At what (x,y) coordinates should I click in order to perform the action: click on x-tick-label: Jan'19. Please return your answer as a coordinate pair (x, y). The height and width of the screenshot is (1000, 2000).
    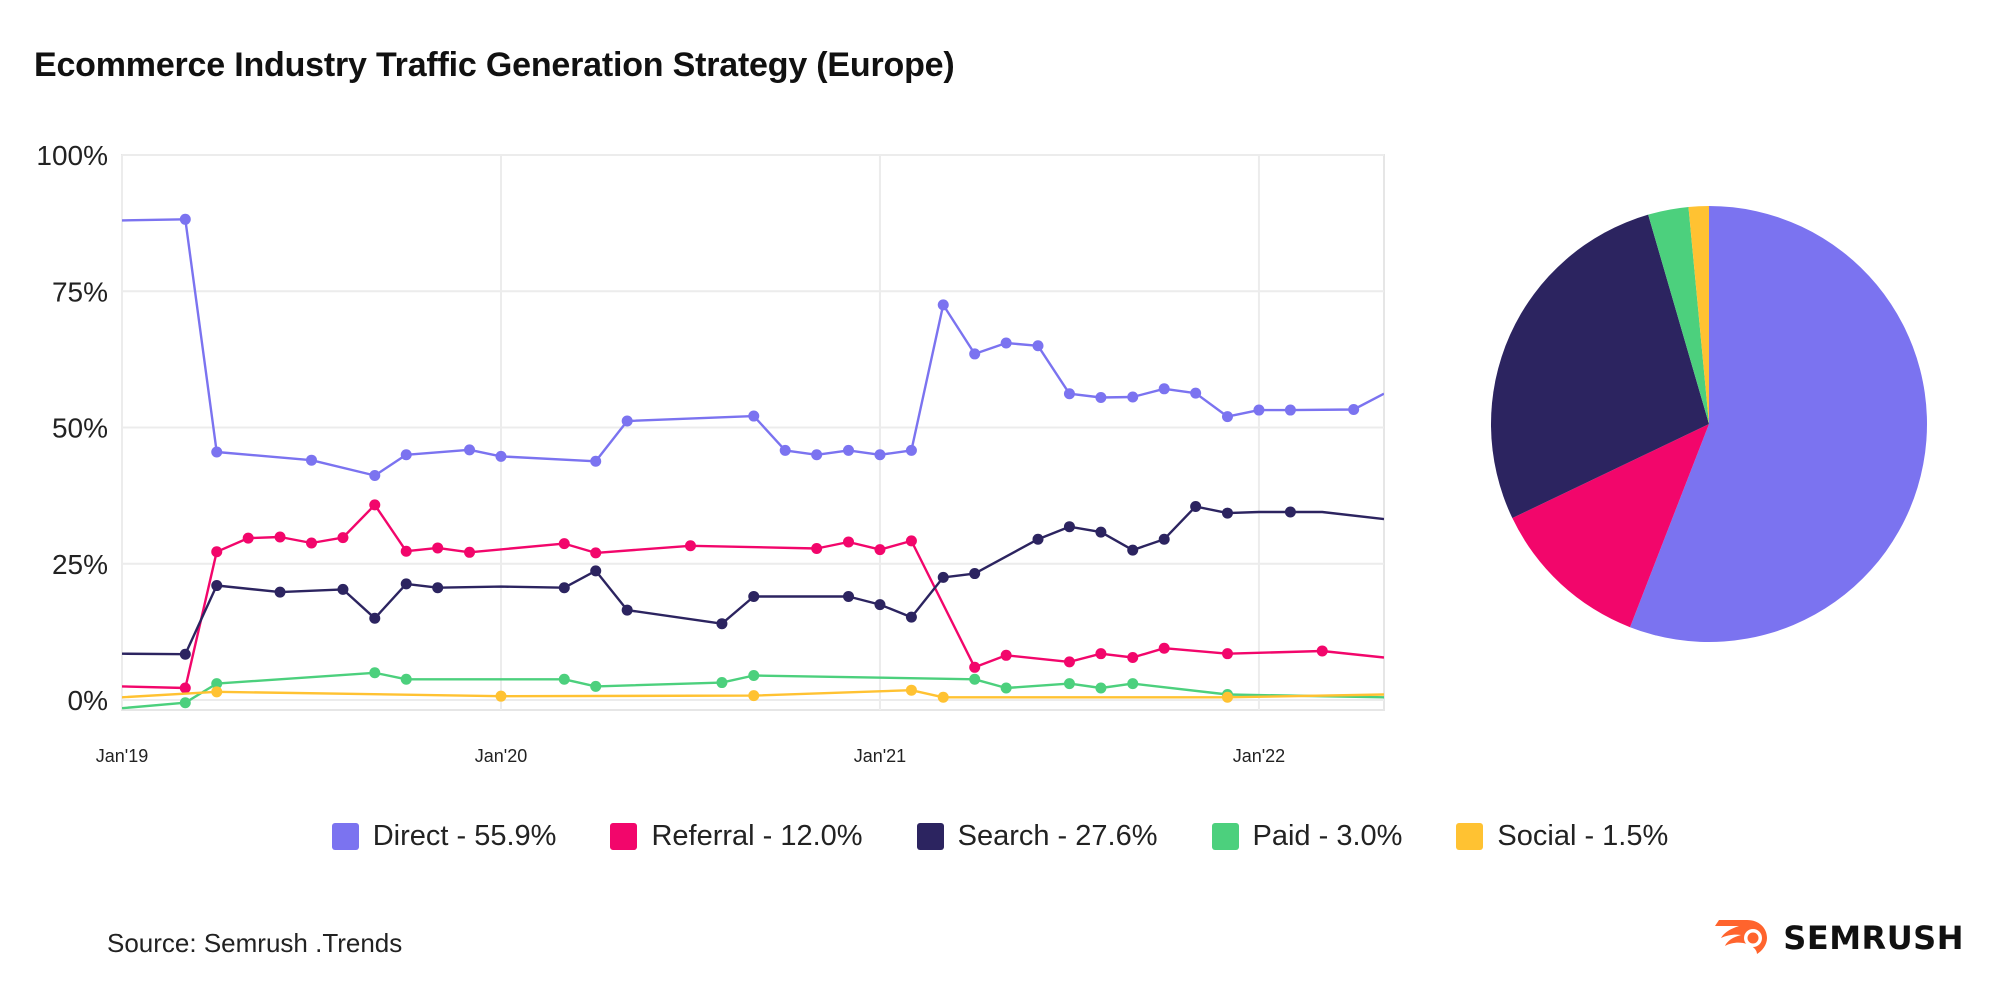
    Looking at the image, I should click on (122, 756).